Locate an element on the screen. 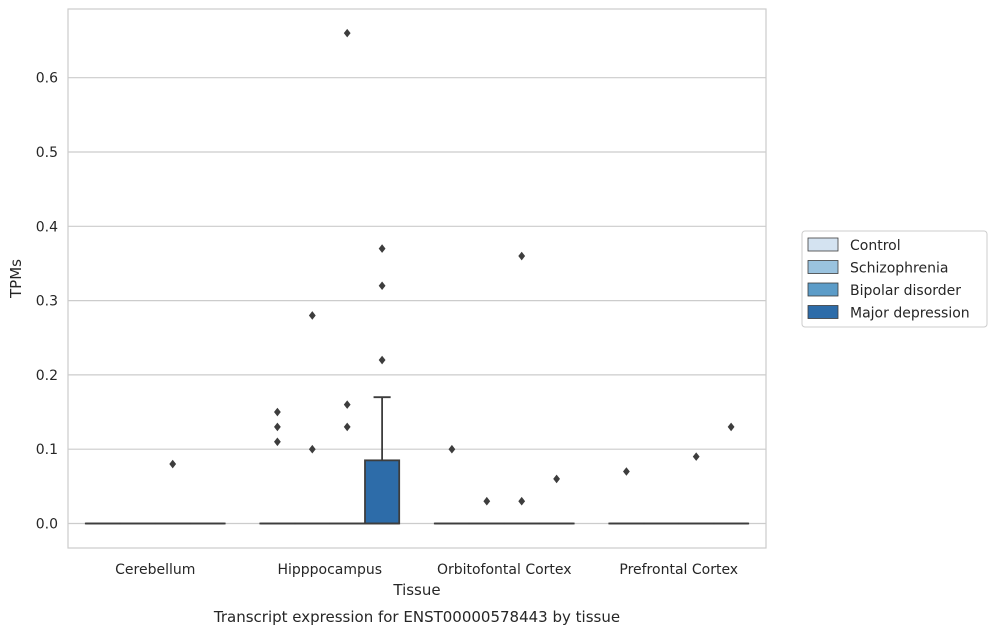 The height and width of the screenshot is (634, 997). y-tick-label: 0.3 is located at coordinates (47, 302).